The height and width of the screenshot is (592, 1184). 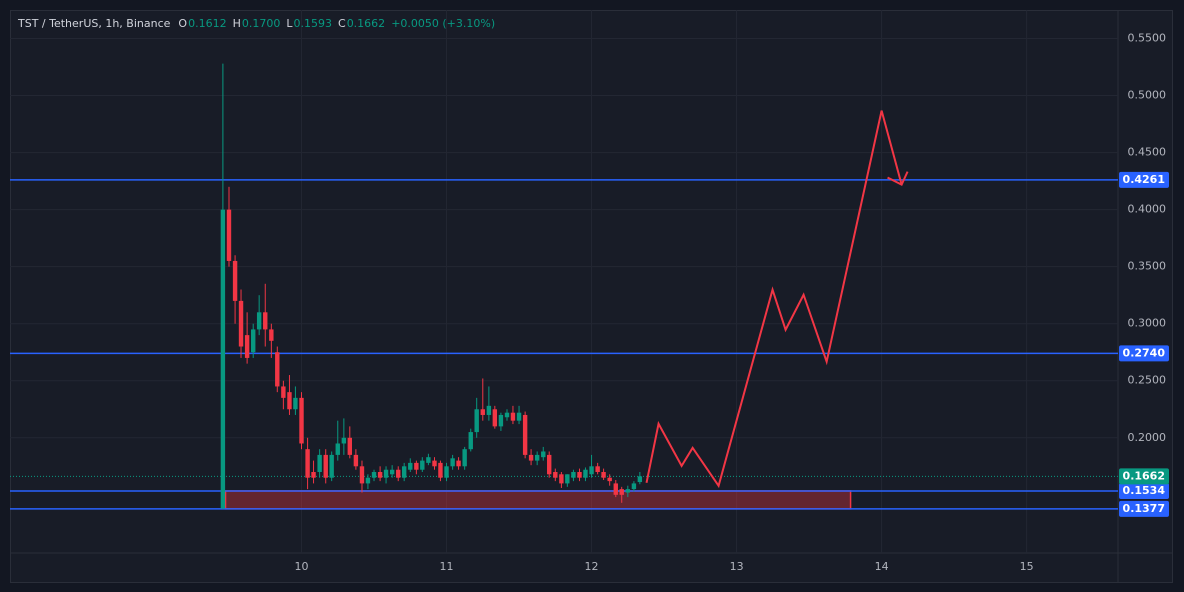 I want to click on ohlc-key: L, so click(x=289, y=23).